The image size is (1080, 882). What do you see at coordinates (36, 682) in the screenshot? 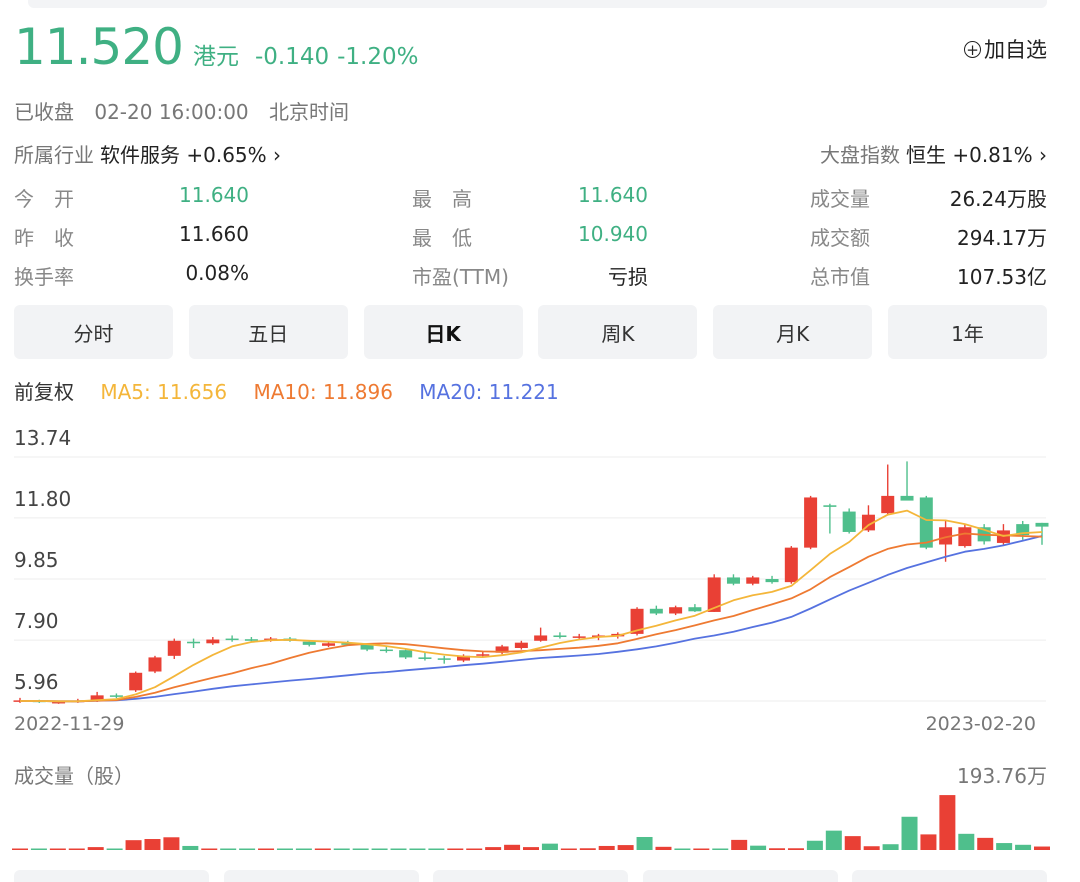
I see `y-tick-label: 5.96` at bounding box center [36, 682].